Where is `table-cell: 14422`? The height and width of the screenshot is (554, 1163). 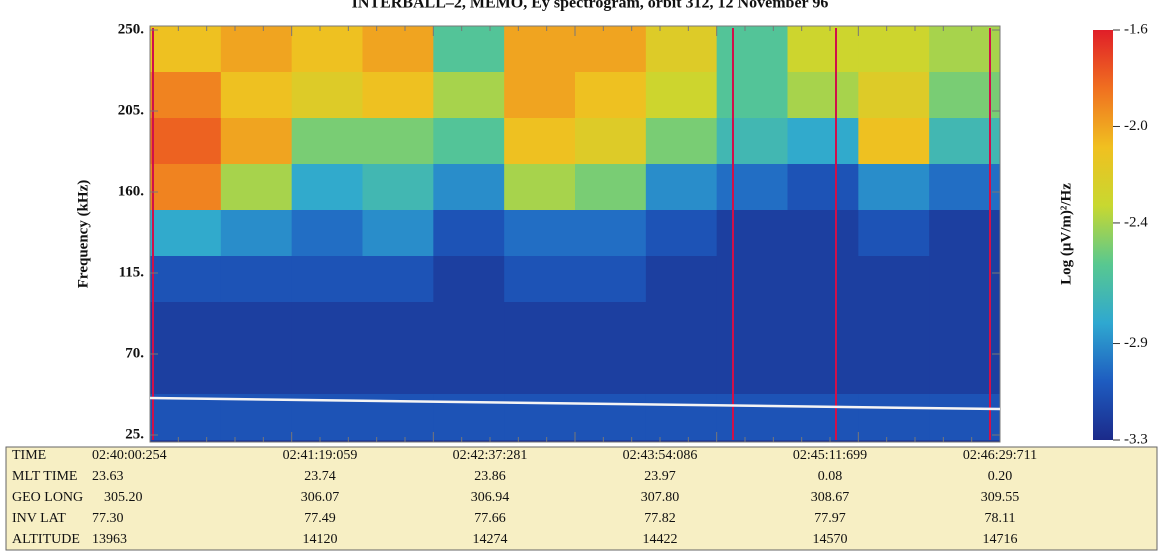 table-cell: 14422 is located at coordinates (660, 539).